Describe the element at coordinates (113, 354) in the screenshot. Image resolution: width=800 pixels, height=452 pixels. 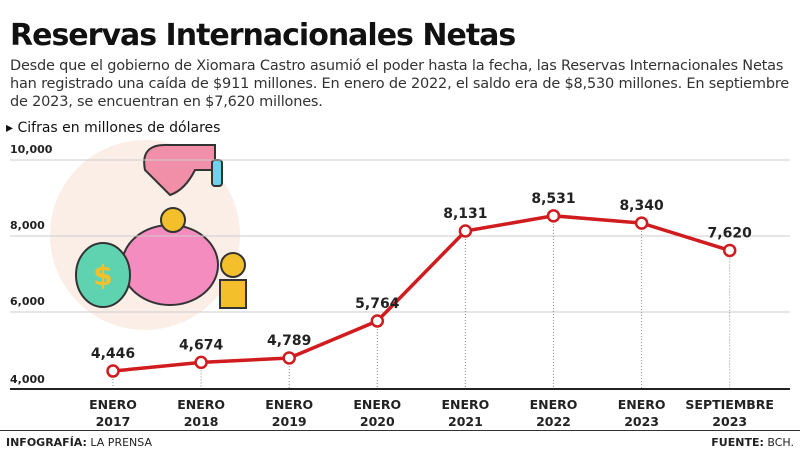
I see `data-label: 4,446` at that location.